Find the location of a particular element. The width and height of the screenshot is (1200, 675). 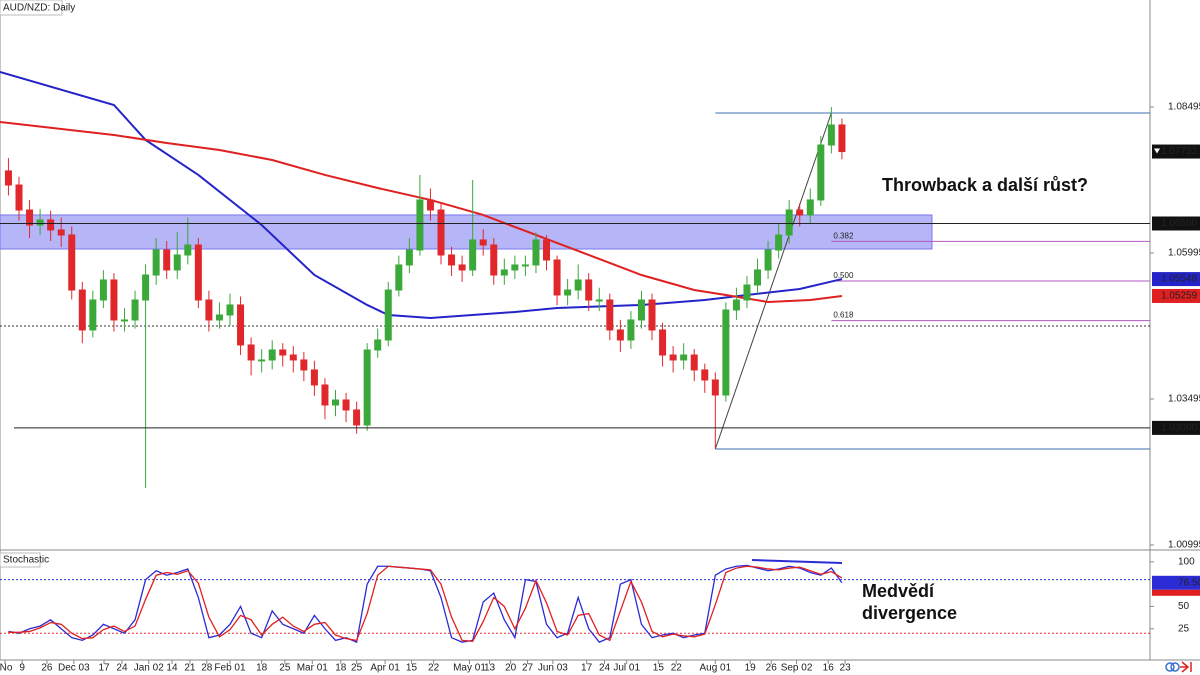

x-tick-label: 26 is located at coordinates (772, 668).